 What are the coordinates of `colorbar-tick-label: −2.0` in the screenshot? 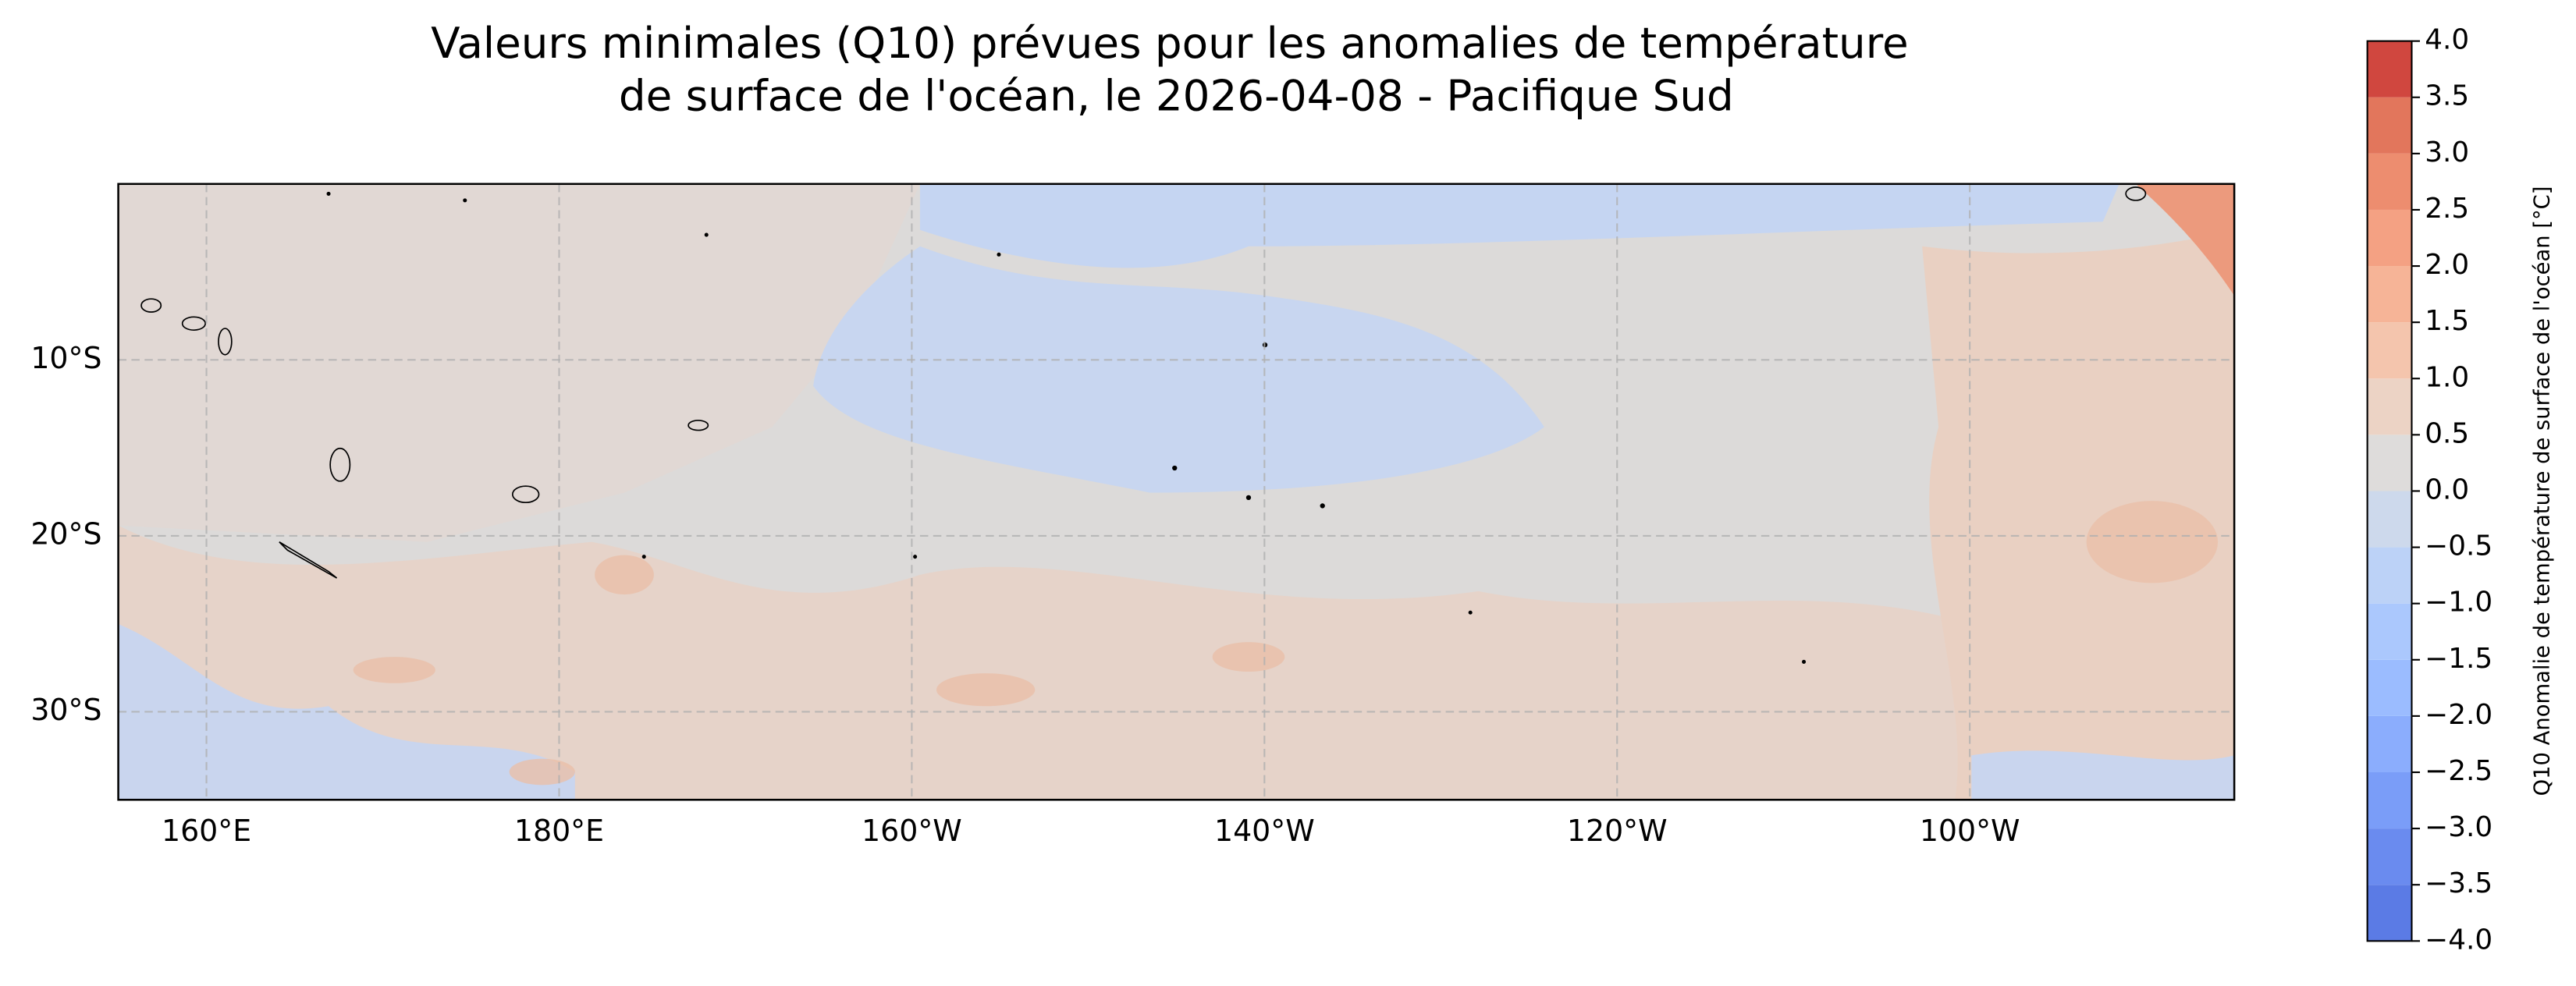 It's located at (2459, 715).